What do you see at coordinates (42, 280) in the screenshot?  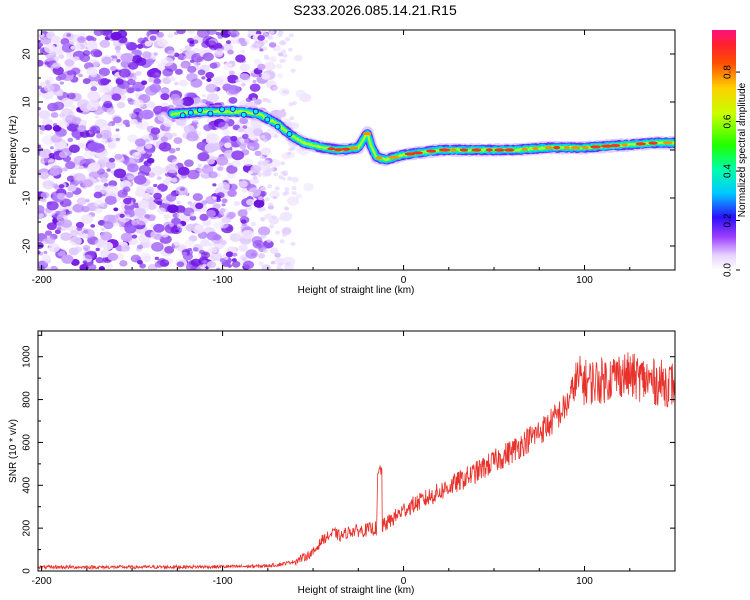 I see `x-tick-label: -200` at bounding box center [42, 280].